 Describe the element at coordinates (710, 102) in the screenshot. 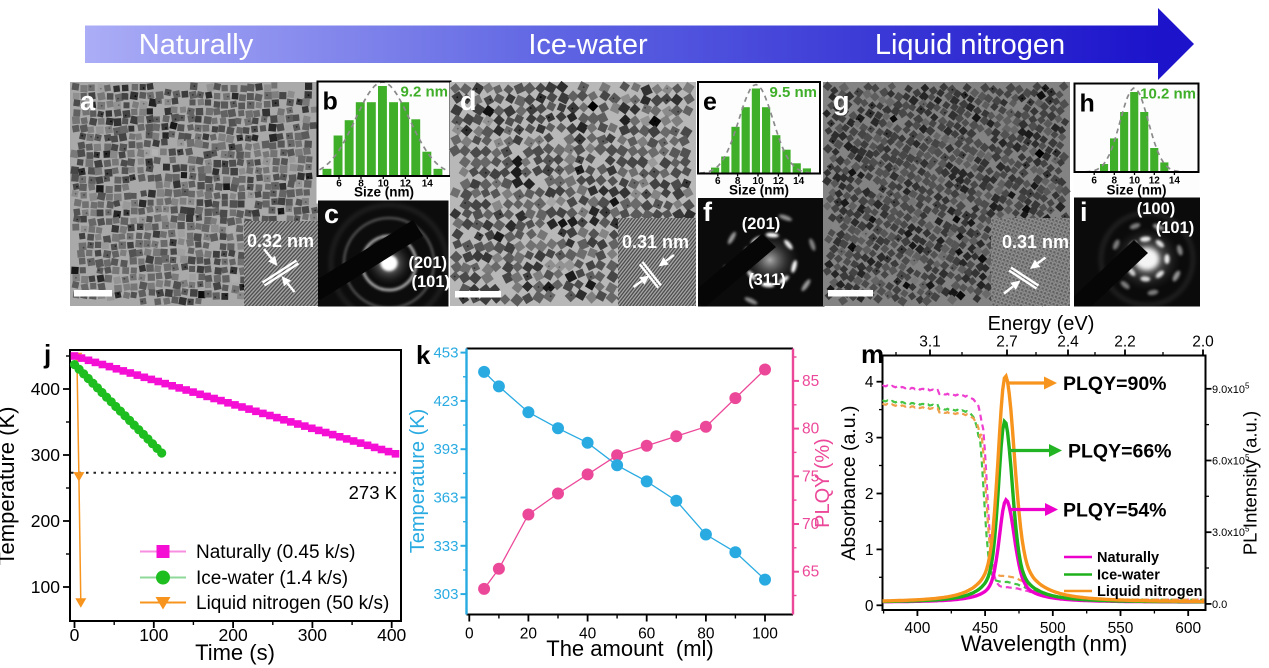

I see `svg-text: e` at that location.